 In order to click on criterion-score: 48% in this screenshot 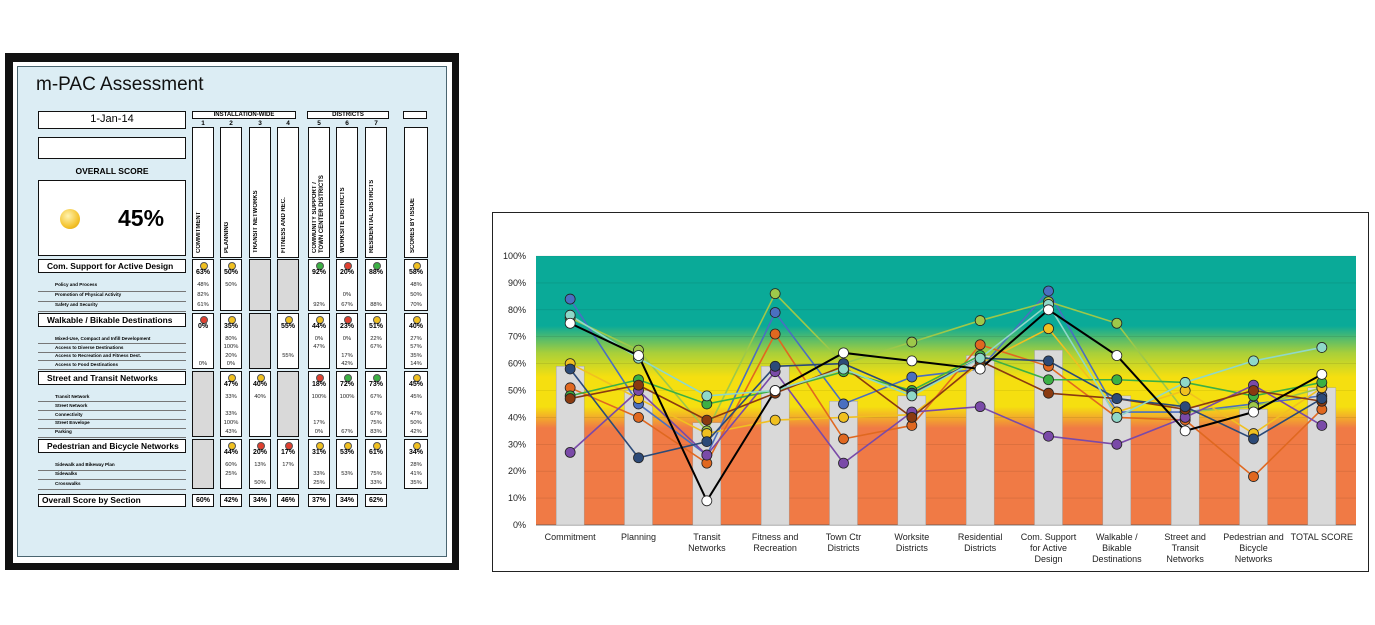, I will do `click(203, 284)`.